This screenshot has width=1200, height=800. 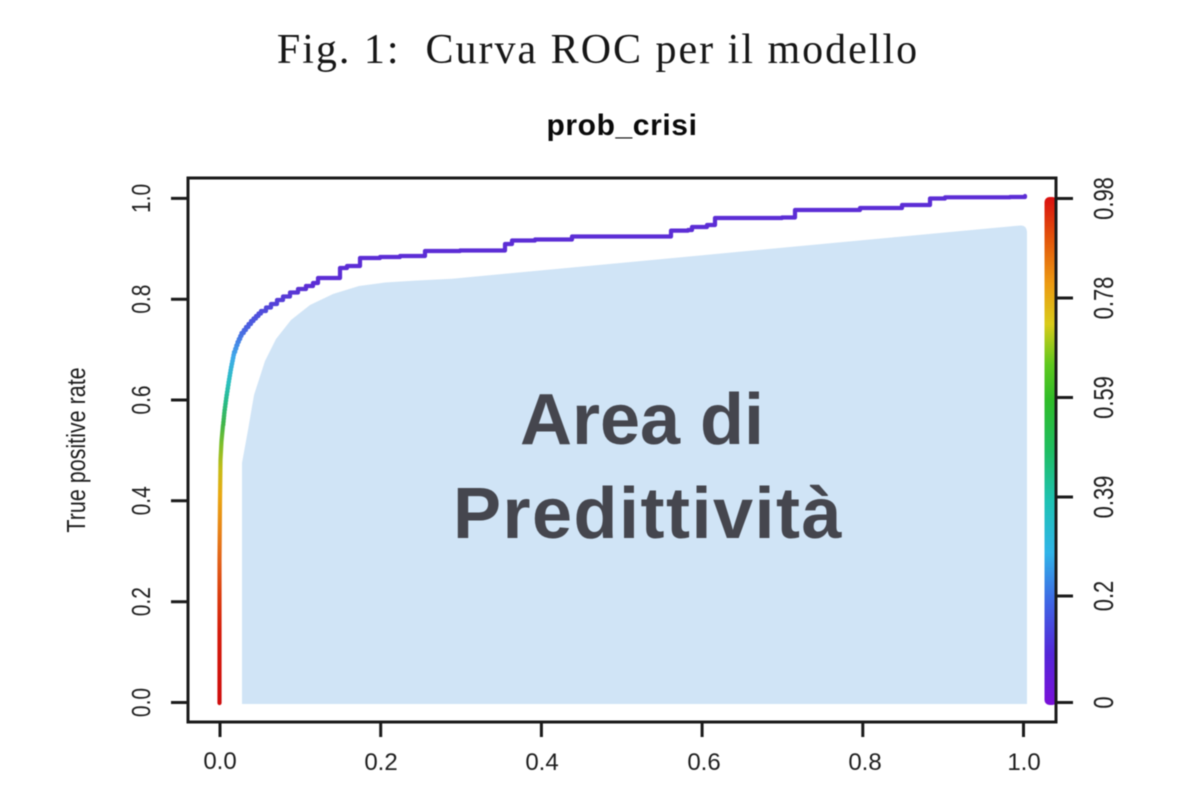 What do you see at coordinates (1104, 702) in the screenshot?
I see `svg-text: 0` at bounding box center [1104, 702].